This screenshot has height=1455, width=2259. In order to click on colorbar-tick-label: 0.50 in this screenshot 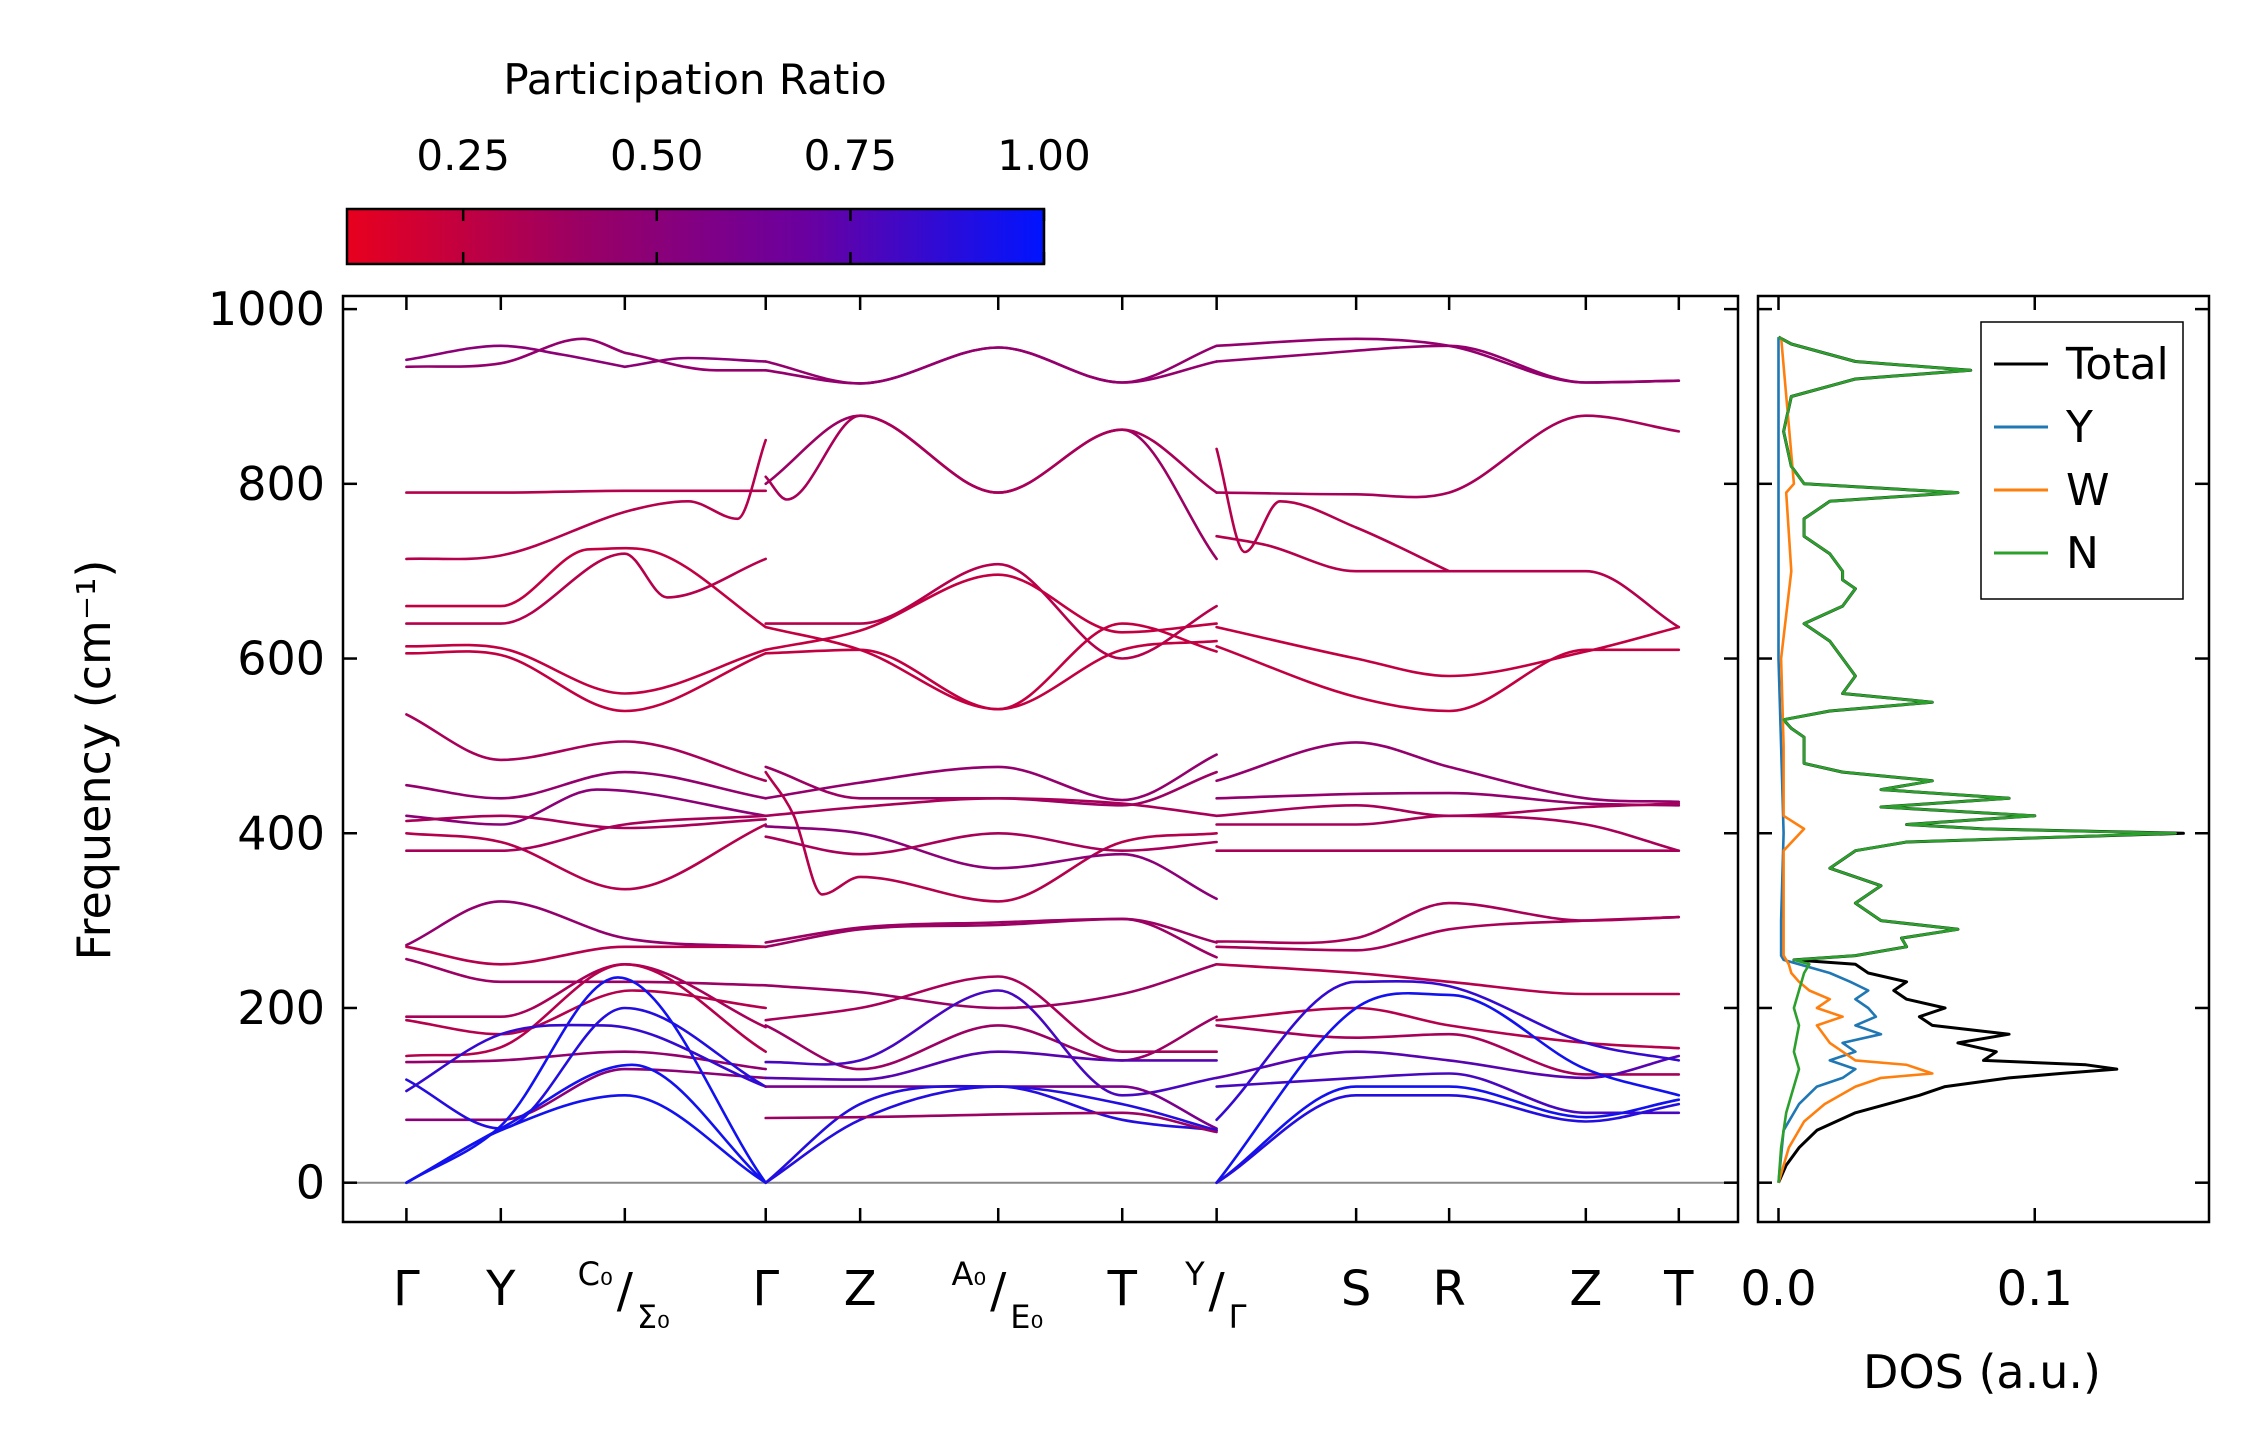, I will do `click(657, 155)`.